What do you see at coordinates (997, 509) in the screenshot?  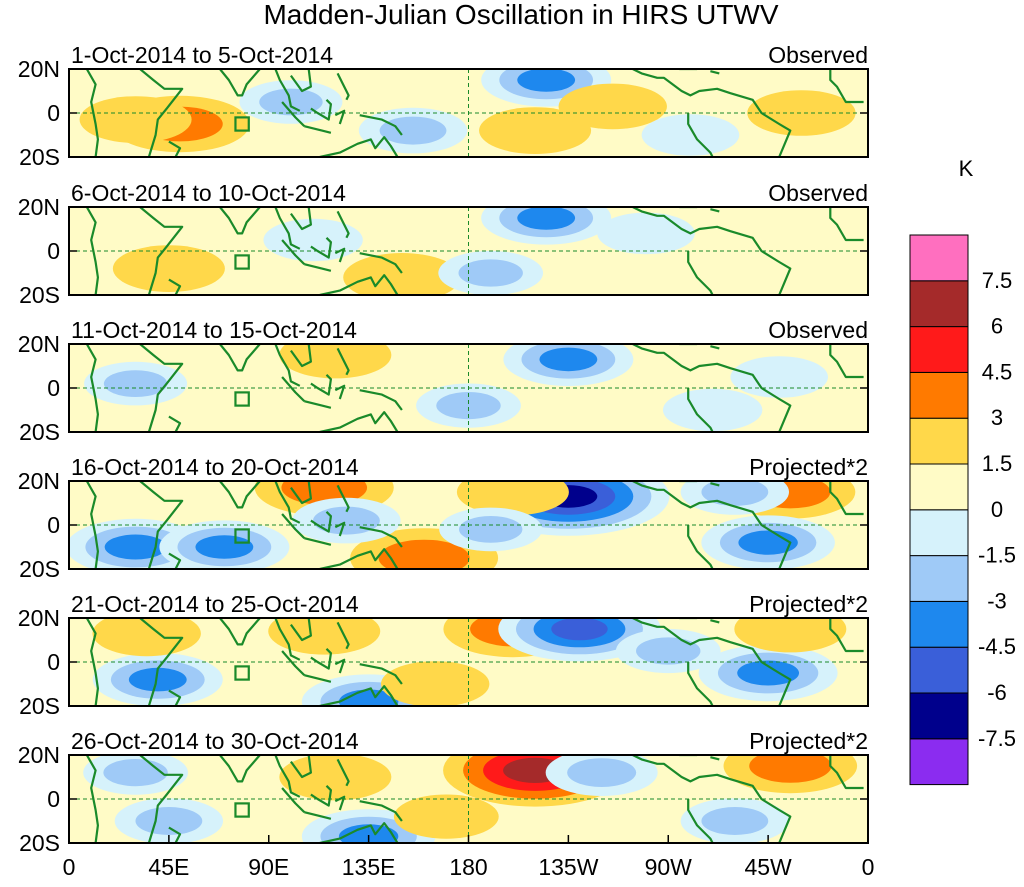 I see `colorbar-label: 0` at bounding box center [997, 509].